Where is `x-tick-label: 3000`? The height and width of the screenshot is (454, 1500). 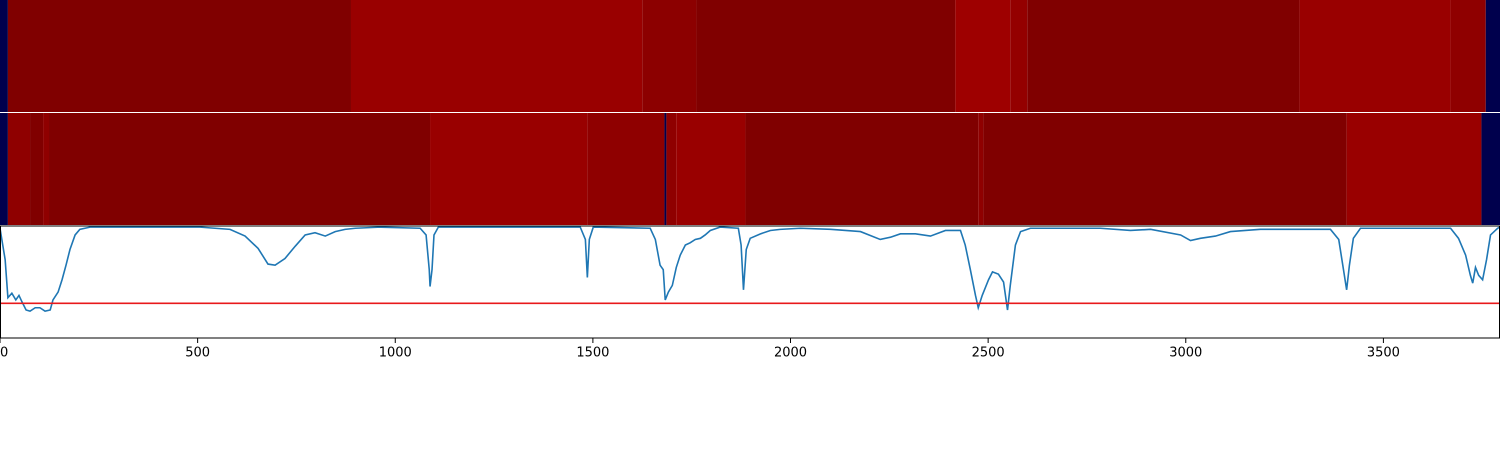
x-tick-label: 3000 is located at coordinates (1185, 353).